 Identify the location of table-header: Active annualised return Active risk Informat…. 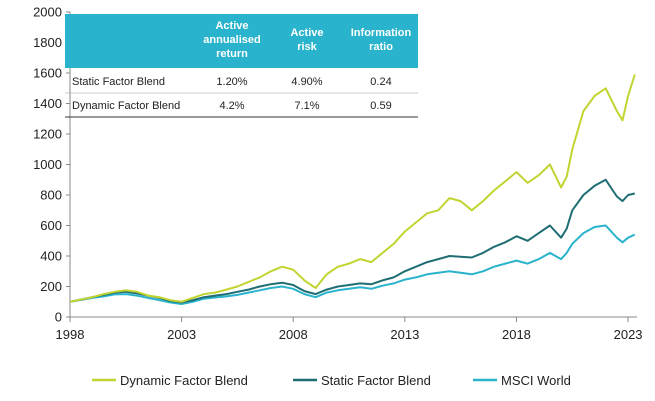
(307, 40).